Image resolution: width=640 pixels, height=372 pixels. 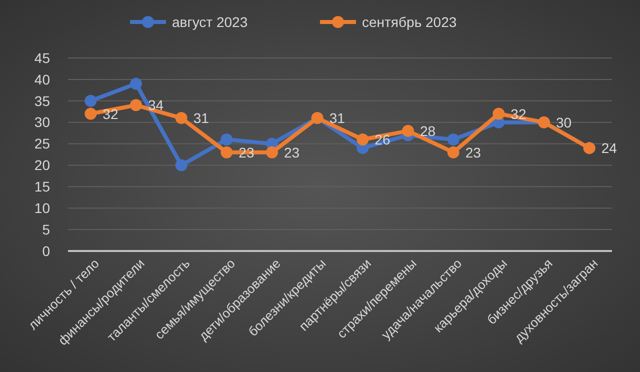 I want to click on data-label: 24, so click(x=609, y=148).